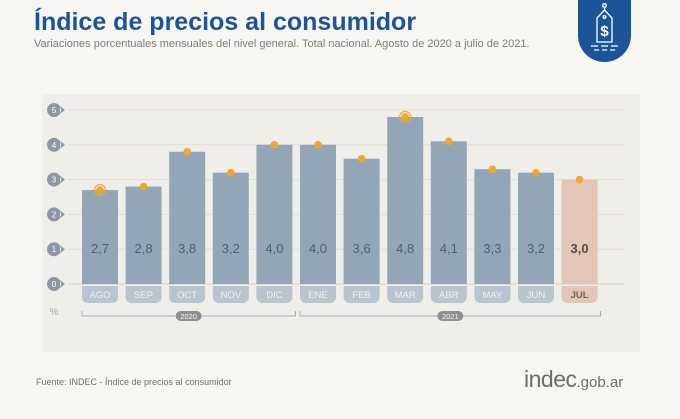 Image resolution: width=680 pixels, height=419 pixels. I want to click on x-tick-label: ENE, so click(318, 295).